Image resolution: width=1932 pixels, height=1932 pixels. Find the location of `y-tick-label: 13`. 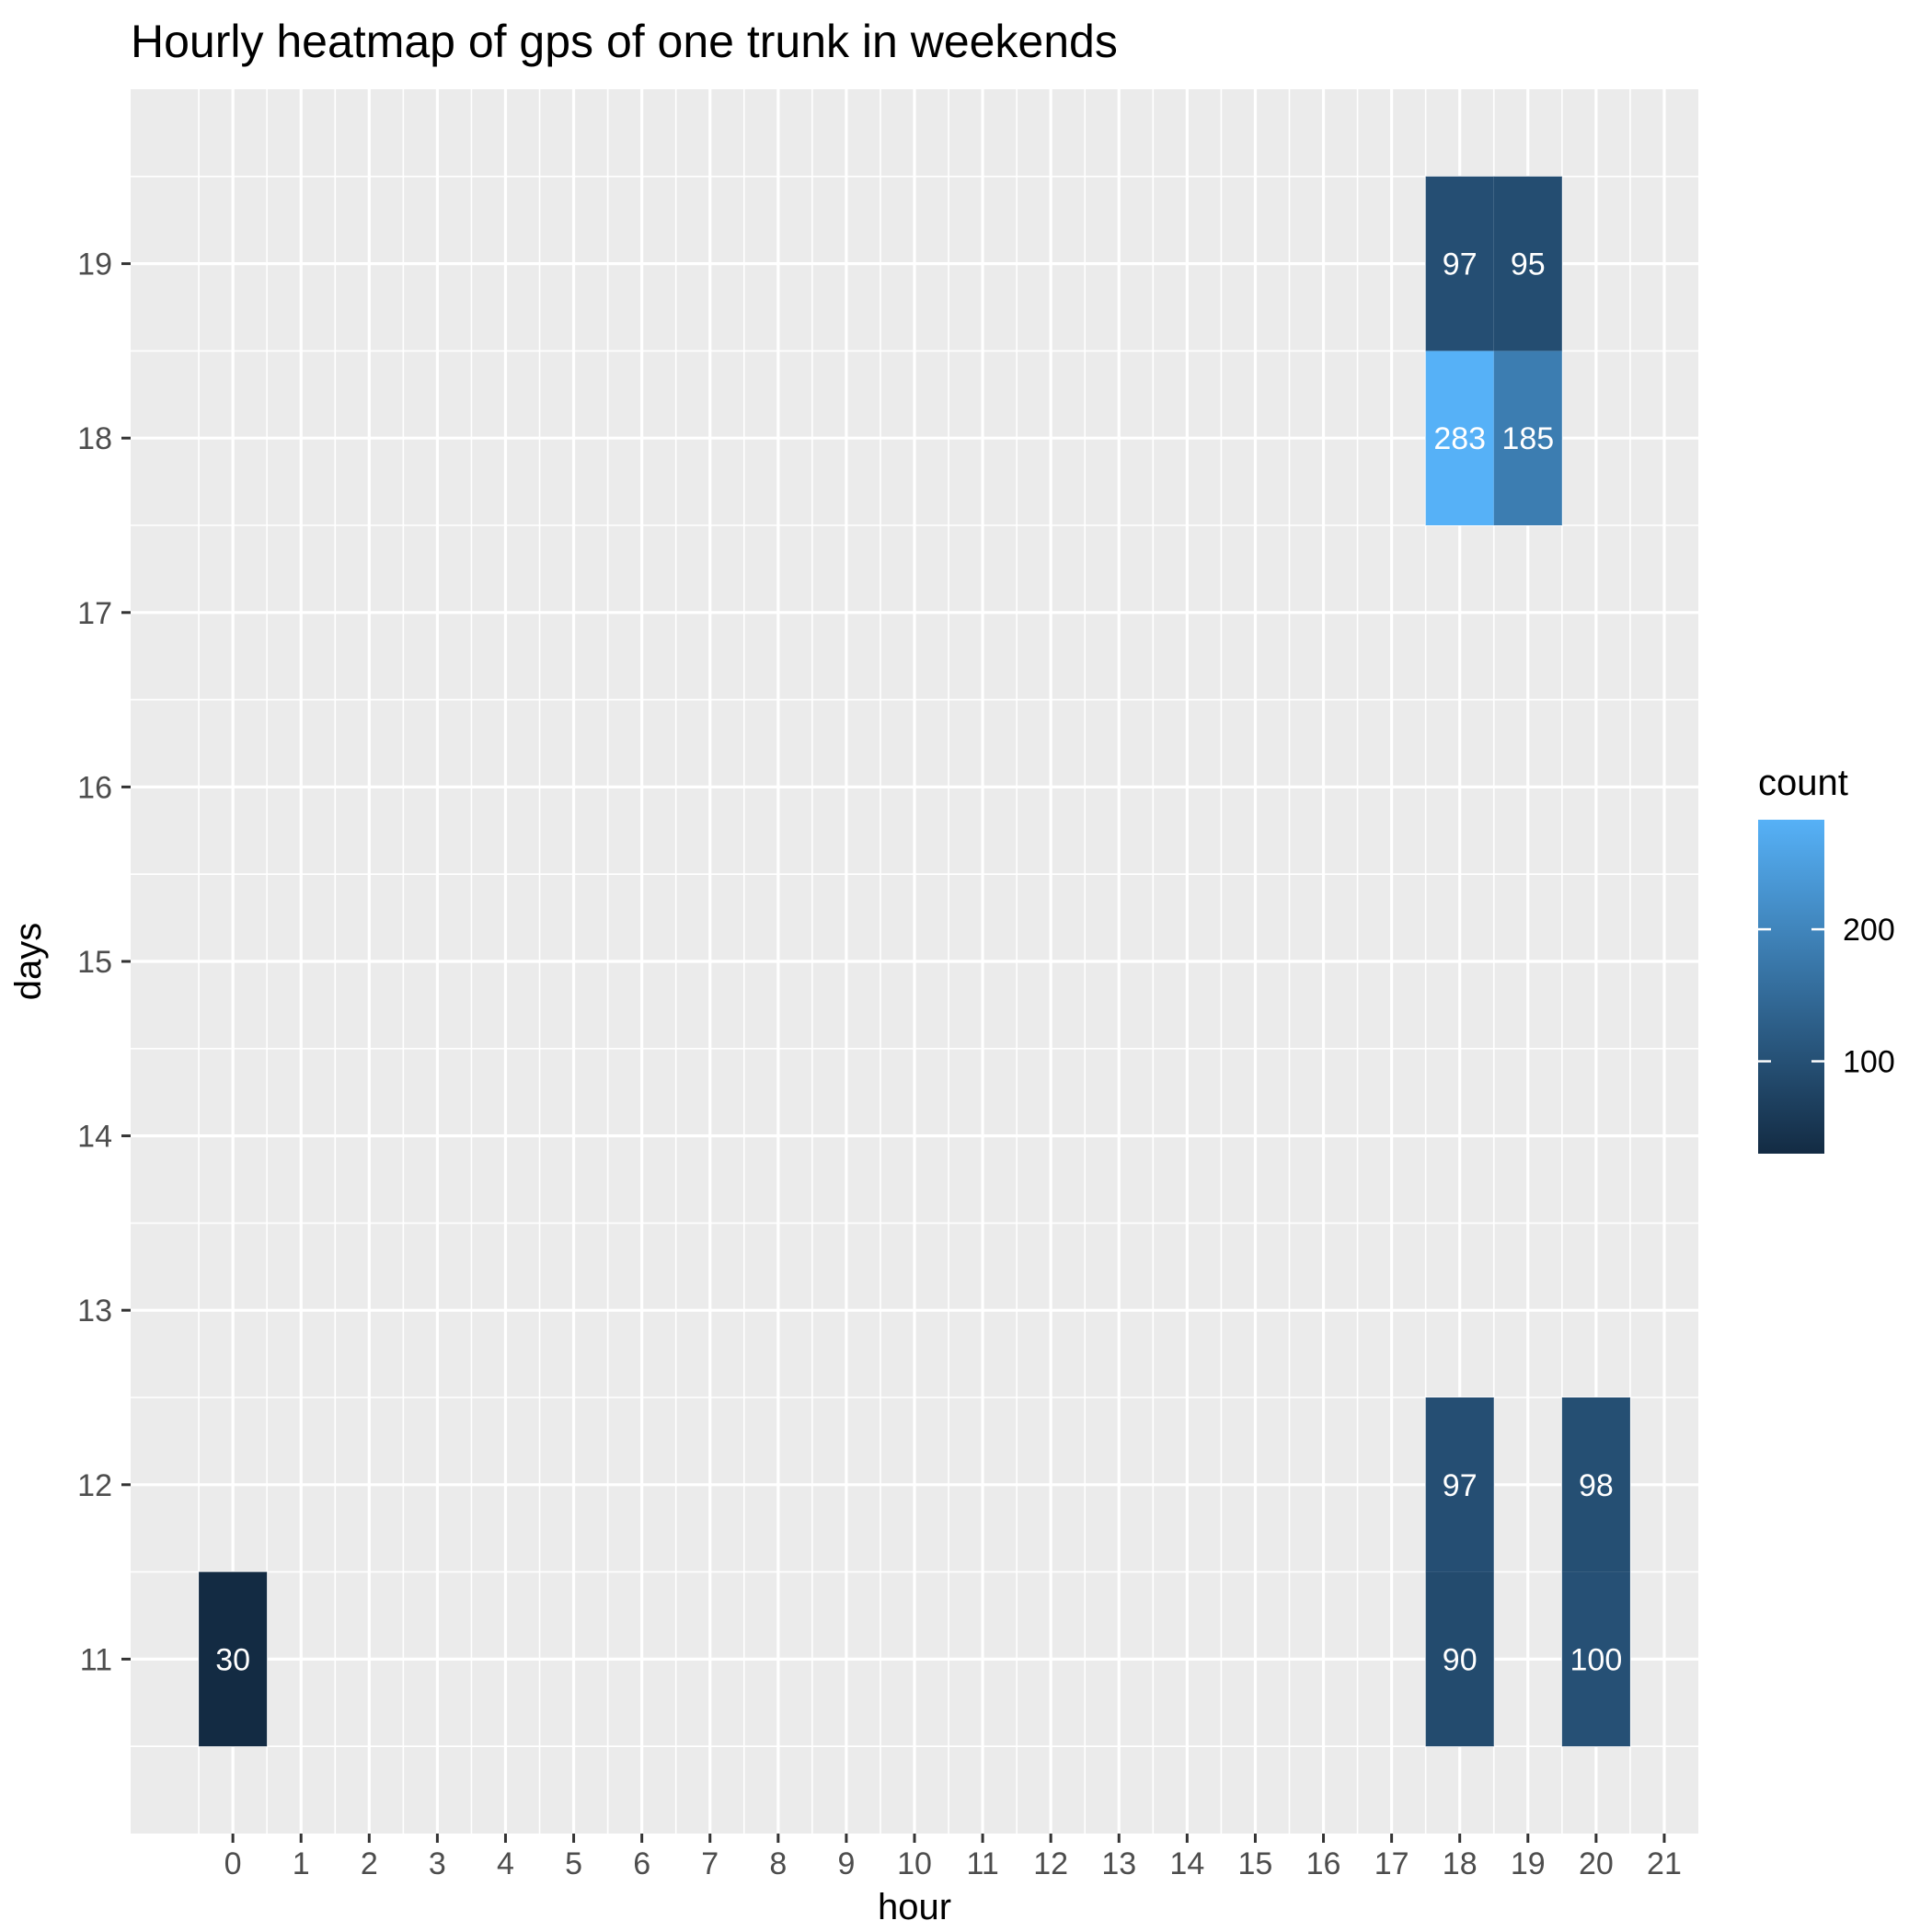

y-tick-label: 13 is located at coordinates (94, 1311).